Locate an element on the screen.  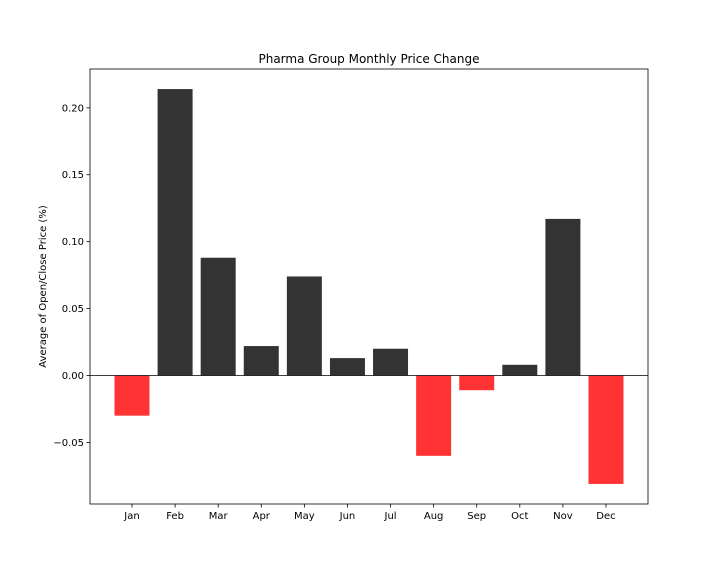
x-tick-label: Aug is located at coordinates (434, 516).